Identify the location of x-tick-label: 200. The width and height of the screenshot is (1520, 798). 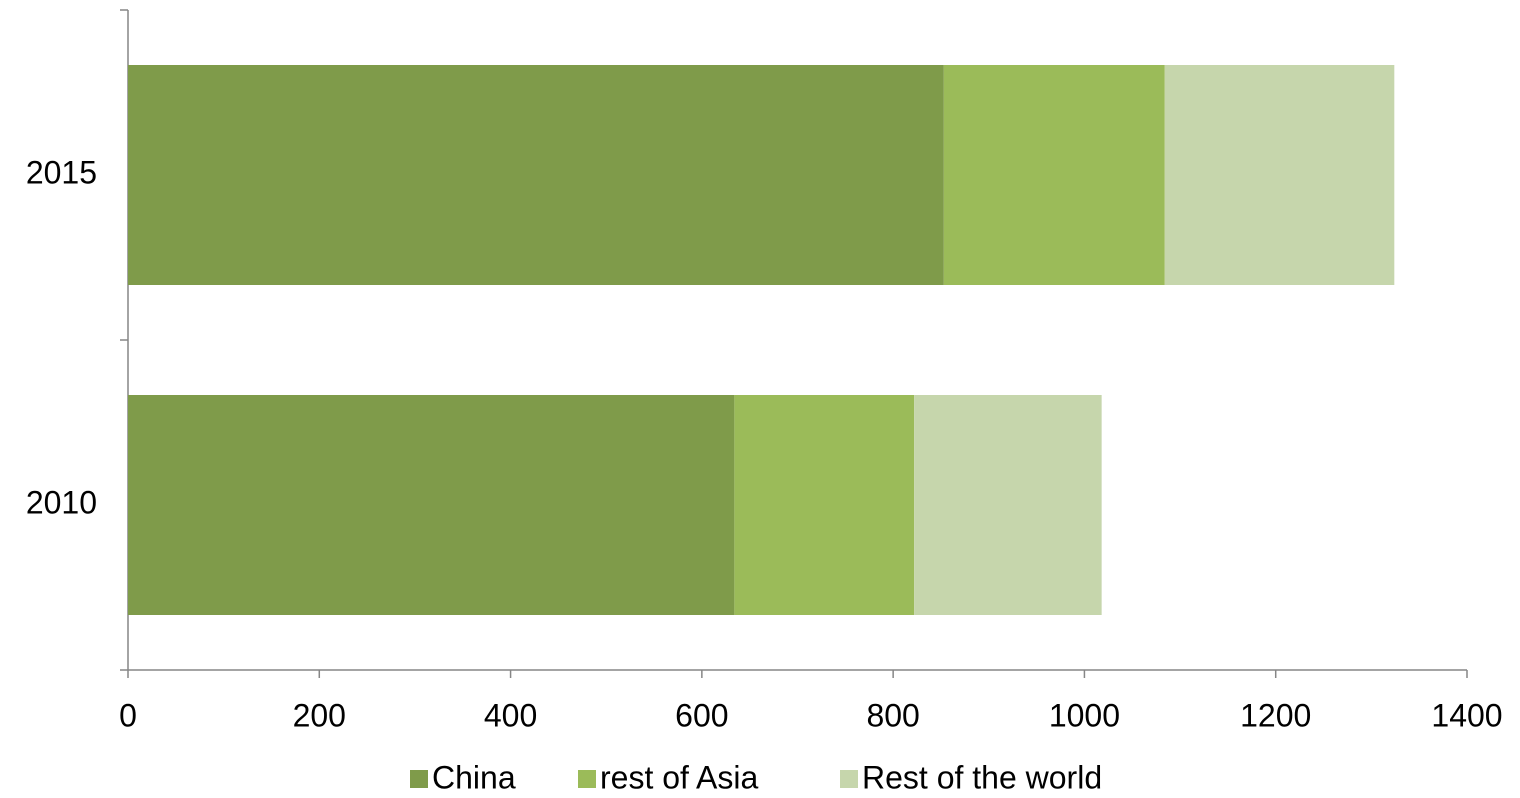
(319, 715).